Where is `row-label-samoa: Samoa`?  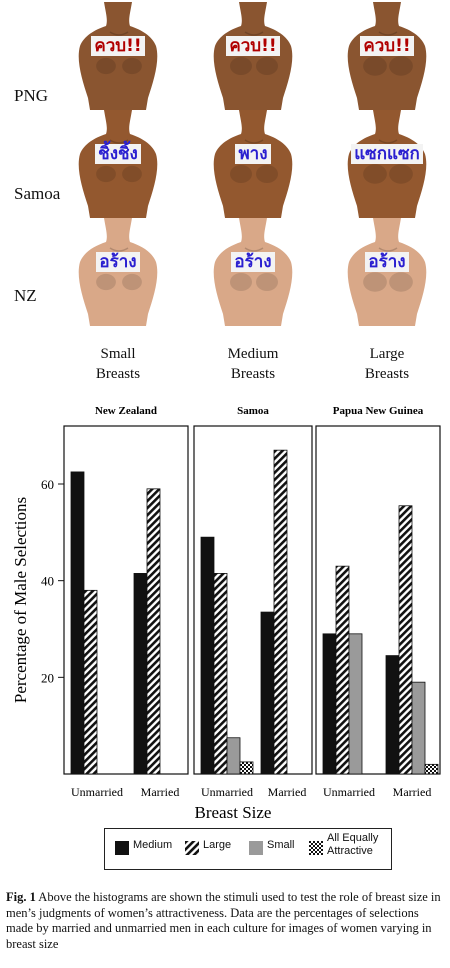
row-label-samoa: Samoa is located at coordinates (37, 193).